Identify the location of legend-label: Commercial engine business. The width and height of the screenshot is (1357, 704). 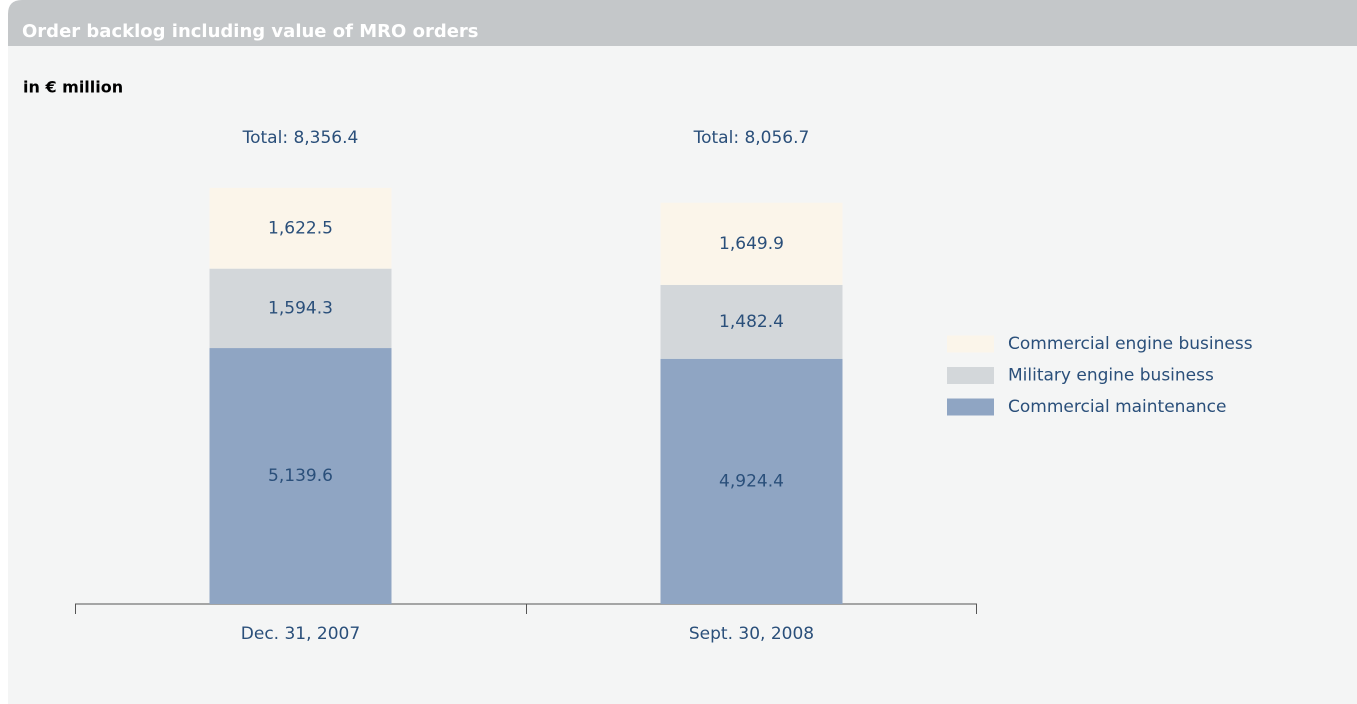
(1130, 344).